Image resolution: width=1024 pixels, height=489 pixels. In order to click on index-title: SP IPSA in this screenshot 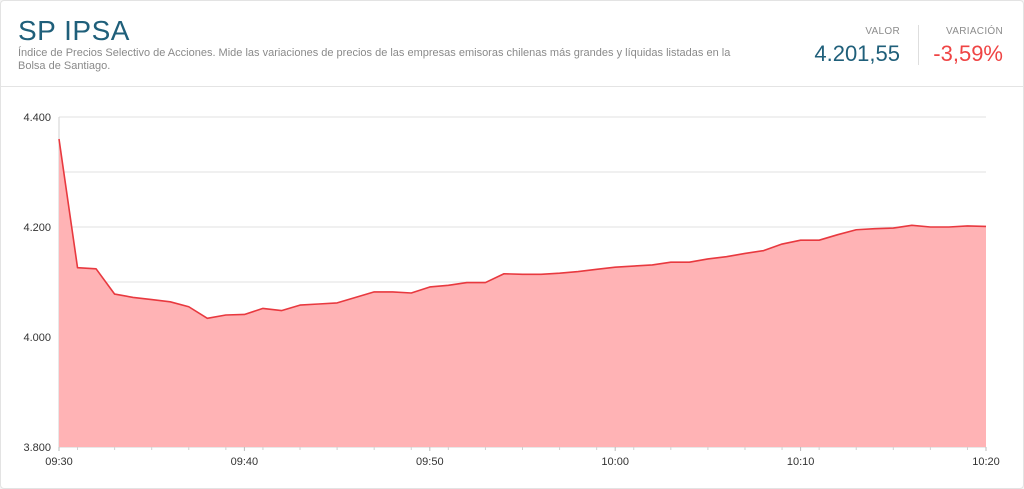, I will do `click(74, 30)`.